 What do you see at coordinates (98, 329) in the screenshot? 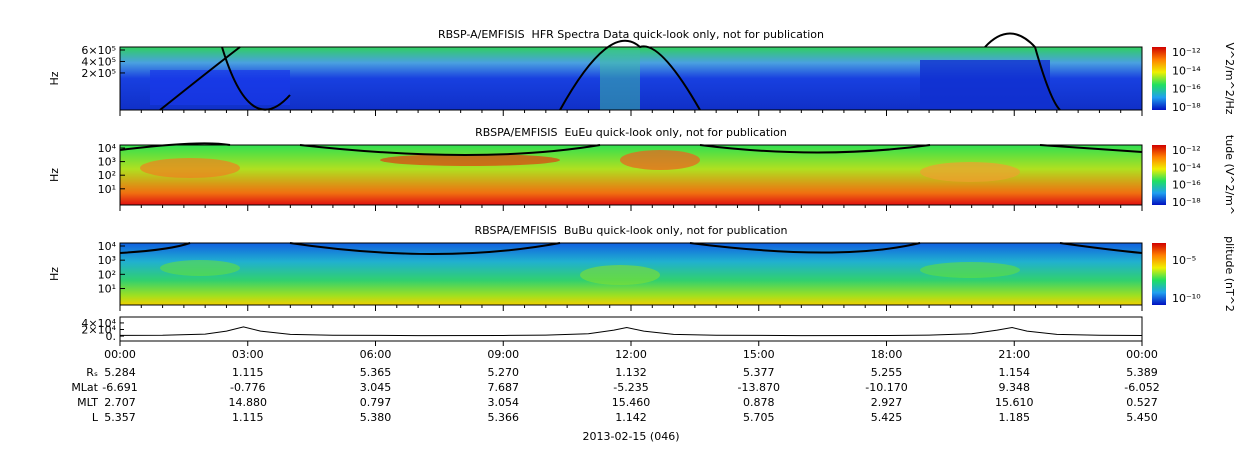
I see `y-tick-label: 2×10⁴` at bounding box center [98, 329].